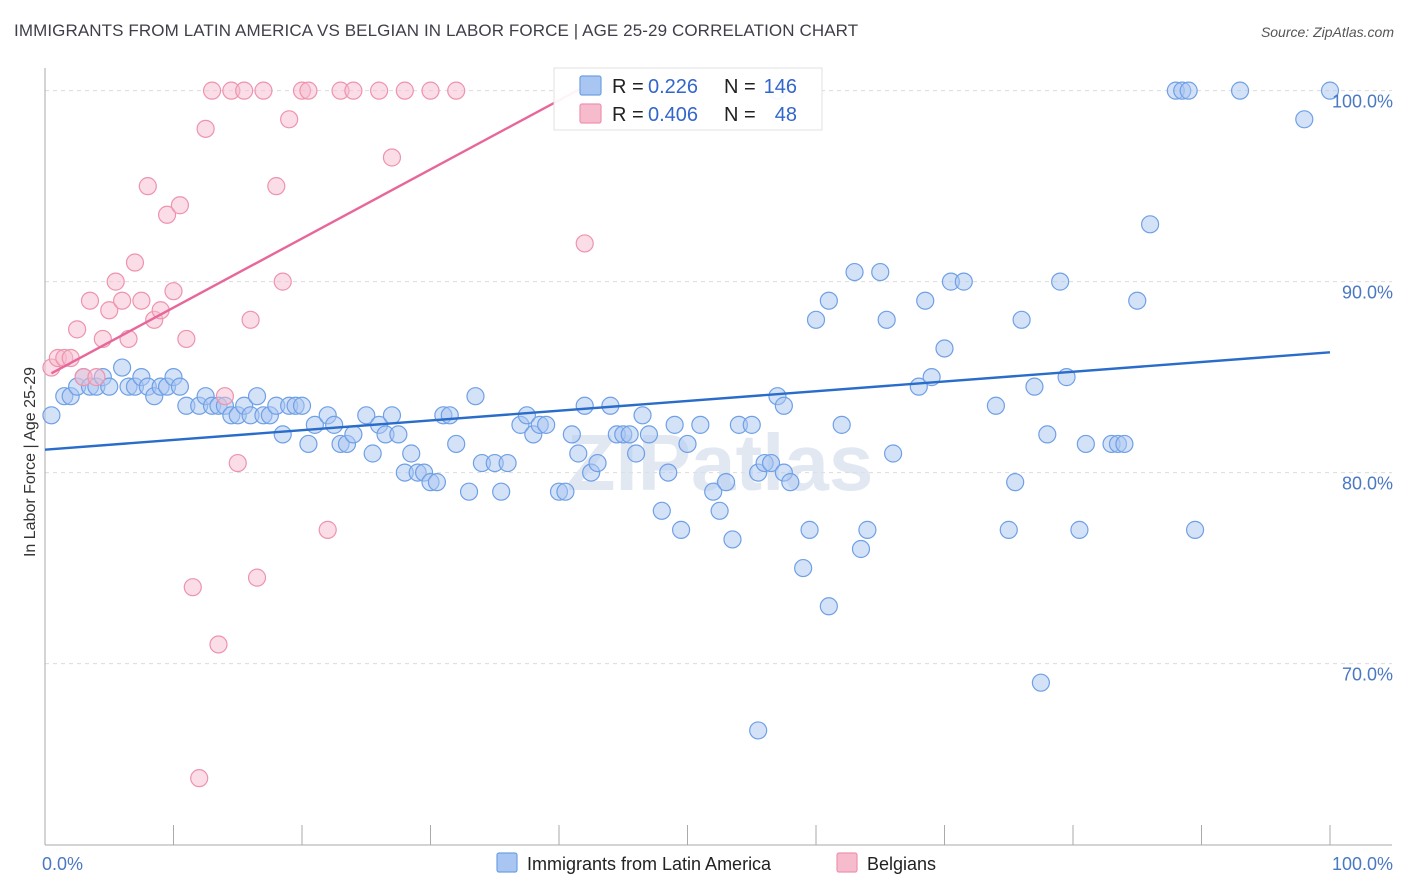 The height and width of the screenshot is (892, 1406). What do you see at coordinates (780, 87) in the screenshot?
I see `legend-n-value-0: 146` at bounding box center [780, 87].